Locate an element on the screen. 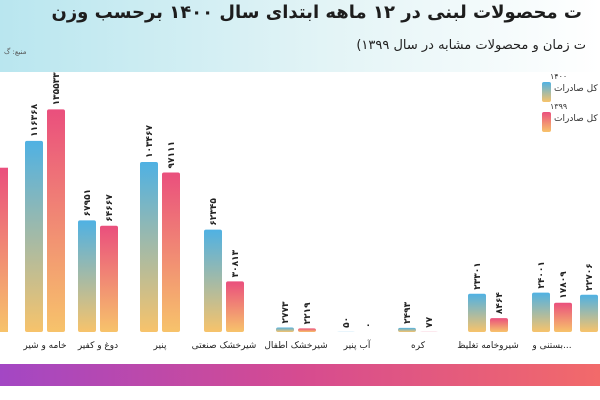  bar-۱۴۰۰-1 is located at coordinates (34, 236).